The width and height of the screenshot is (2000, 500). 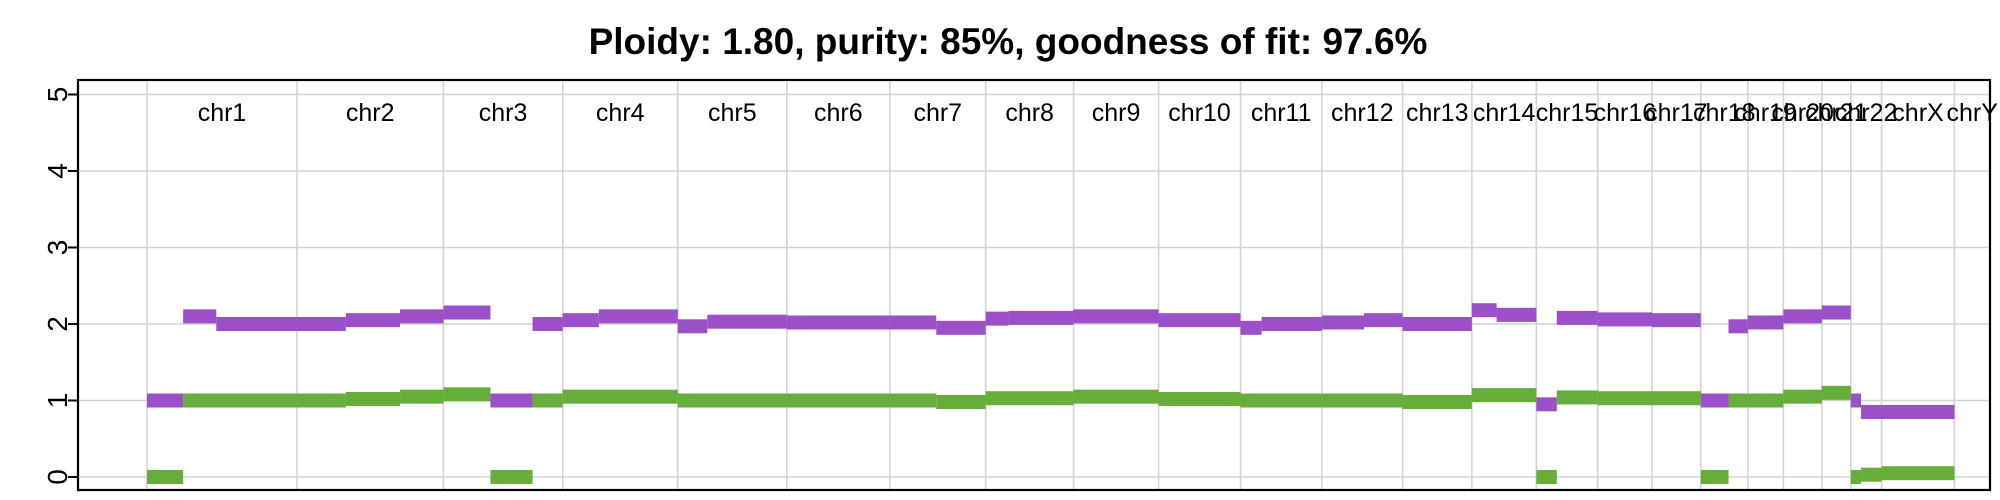 I want to click on chr-label-chr18: chr18, so click(x=1724, y=113).